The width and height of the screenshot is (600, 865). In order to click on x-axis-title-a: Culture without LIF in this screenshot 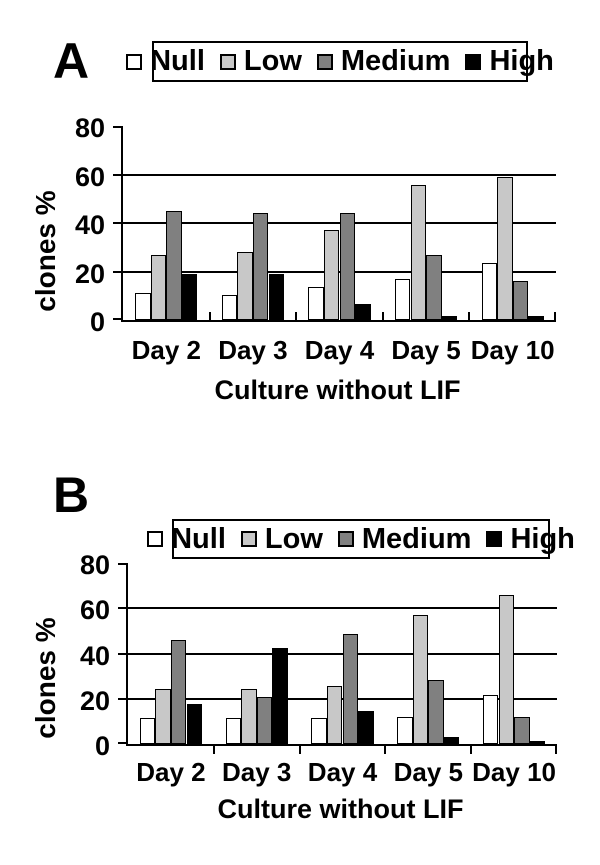, I will do `click(337, 390)`.